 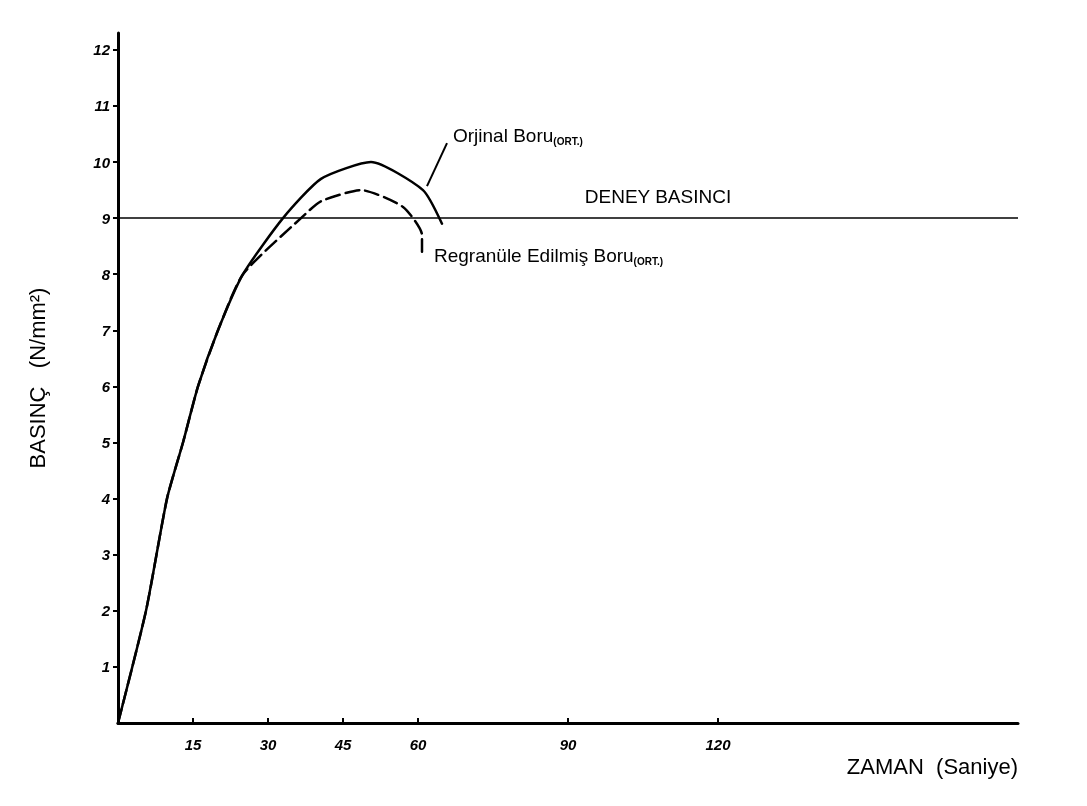 I want to click on x-tick-label: 90, so click(x=568, y=744).